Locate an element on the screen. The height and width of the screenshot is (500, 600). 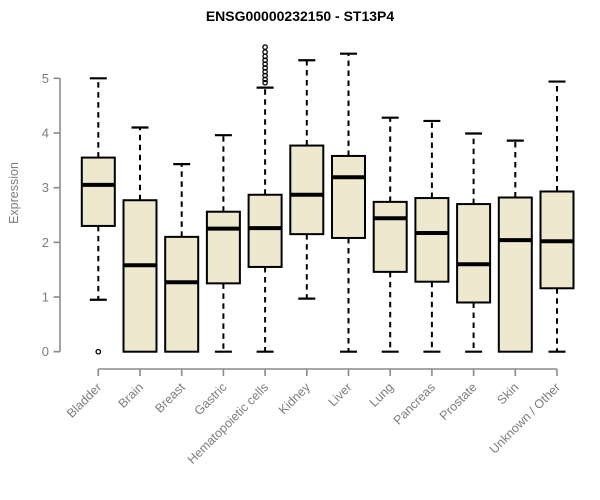
x-tick-label: Pancreas is located at coordinates (414, 403).